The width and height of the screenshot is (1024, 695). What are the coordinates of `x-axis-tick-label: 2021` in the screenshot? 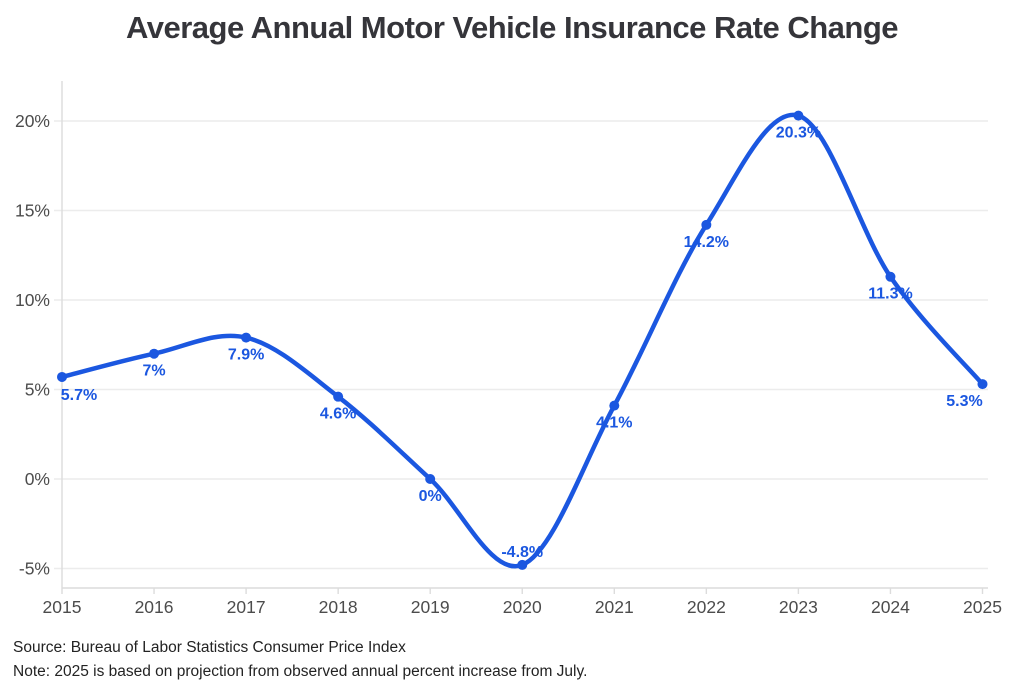 It's located at (614, 607).